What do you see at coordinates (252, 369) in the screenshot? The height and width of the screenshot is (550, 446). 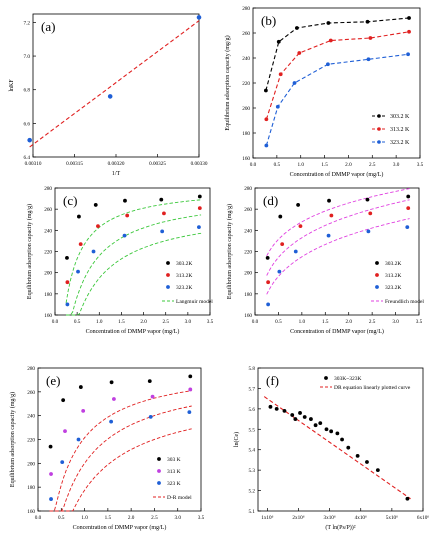 I see `y-tick-label: 5.8` at bounding box center [252, 369].